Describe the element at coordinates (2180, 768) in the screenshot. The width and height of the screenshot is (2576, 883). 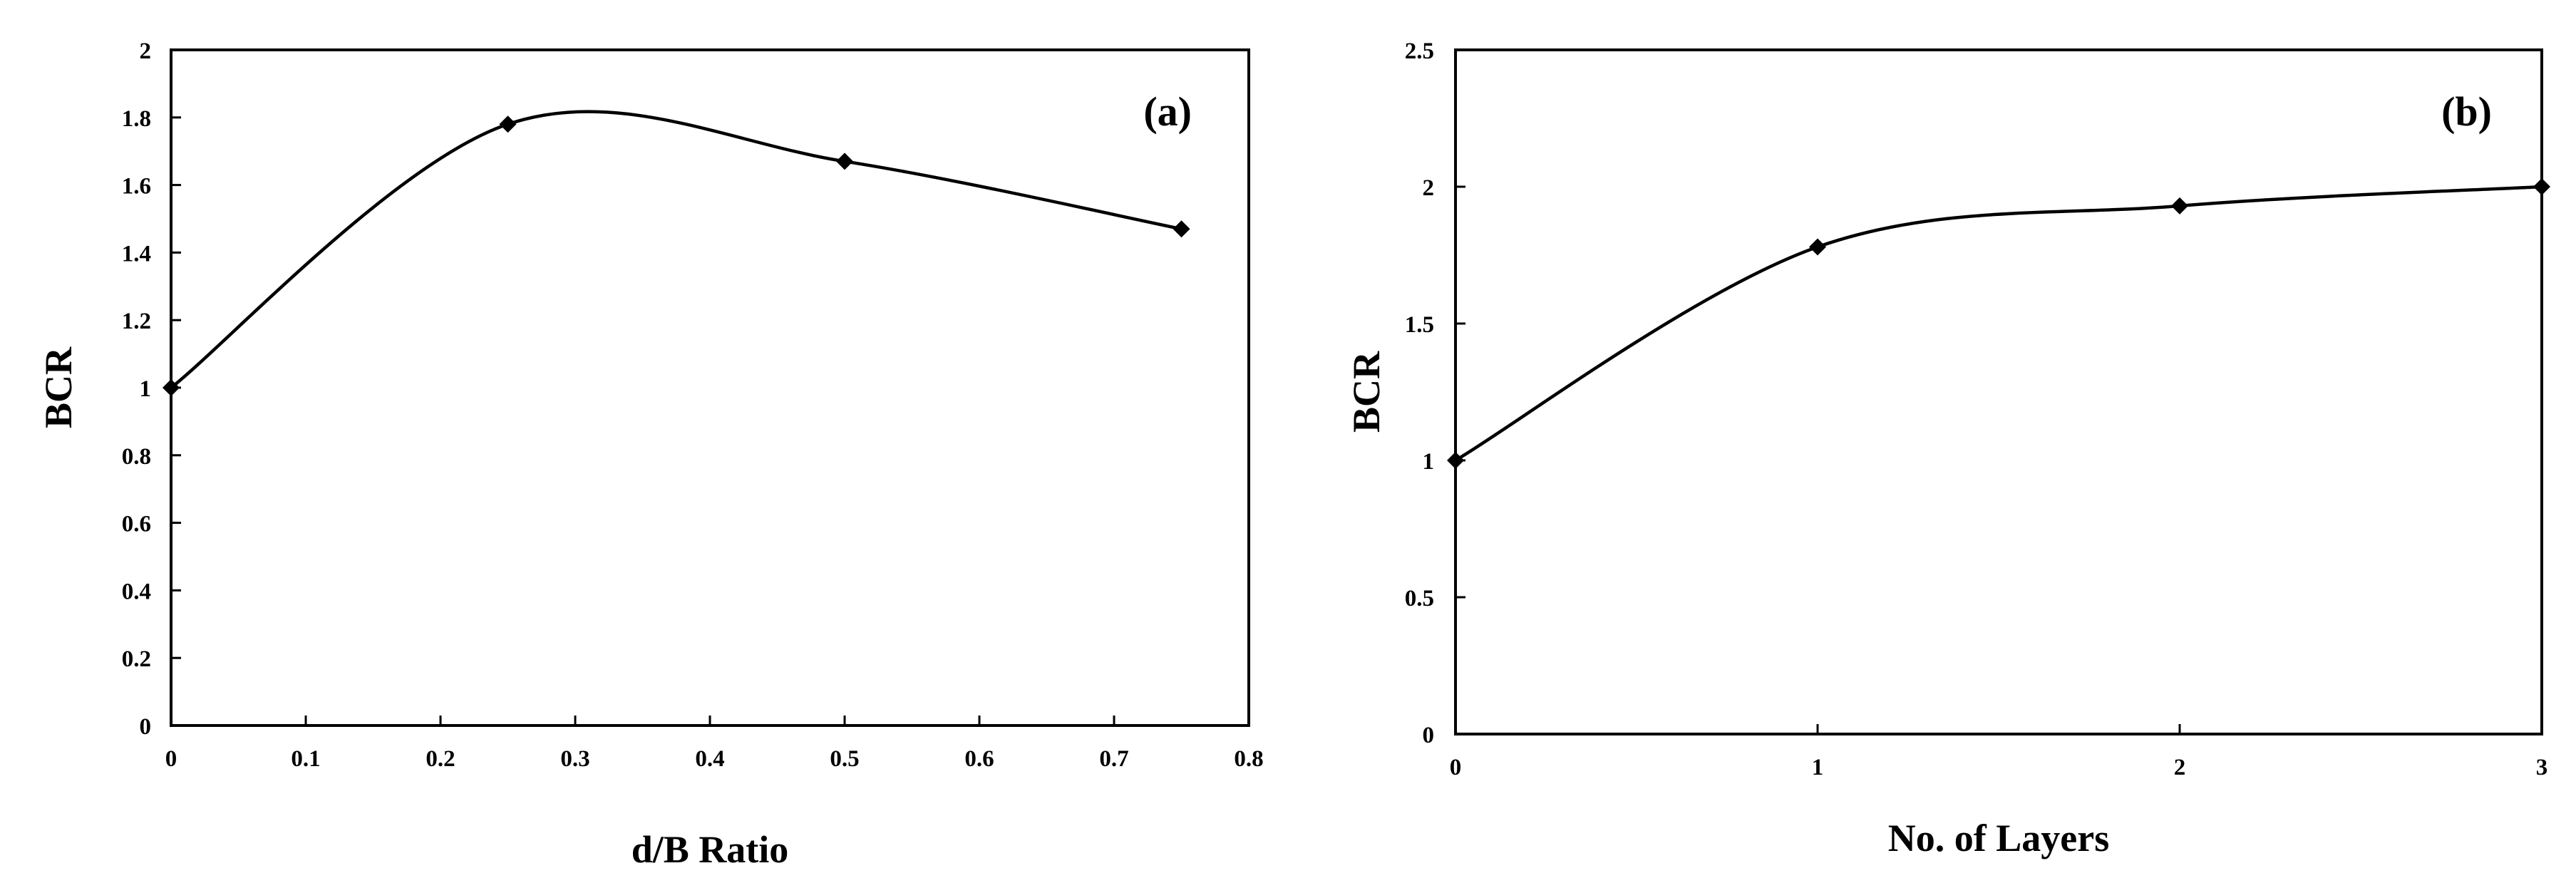
I see `x-tick-label-b-2: 2` at that location.